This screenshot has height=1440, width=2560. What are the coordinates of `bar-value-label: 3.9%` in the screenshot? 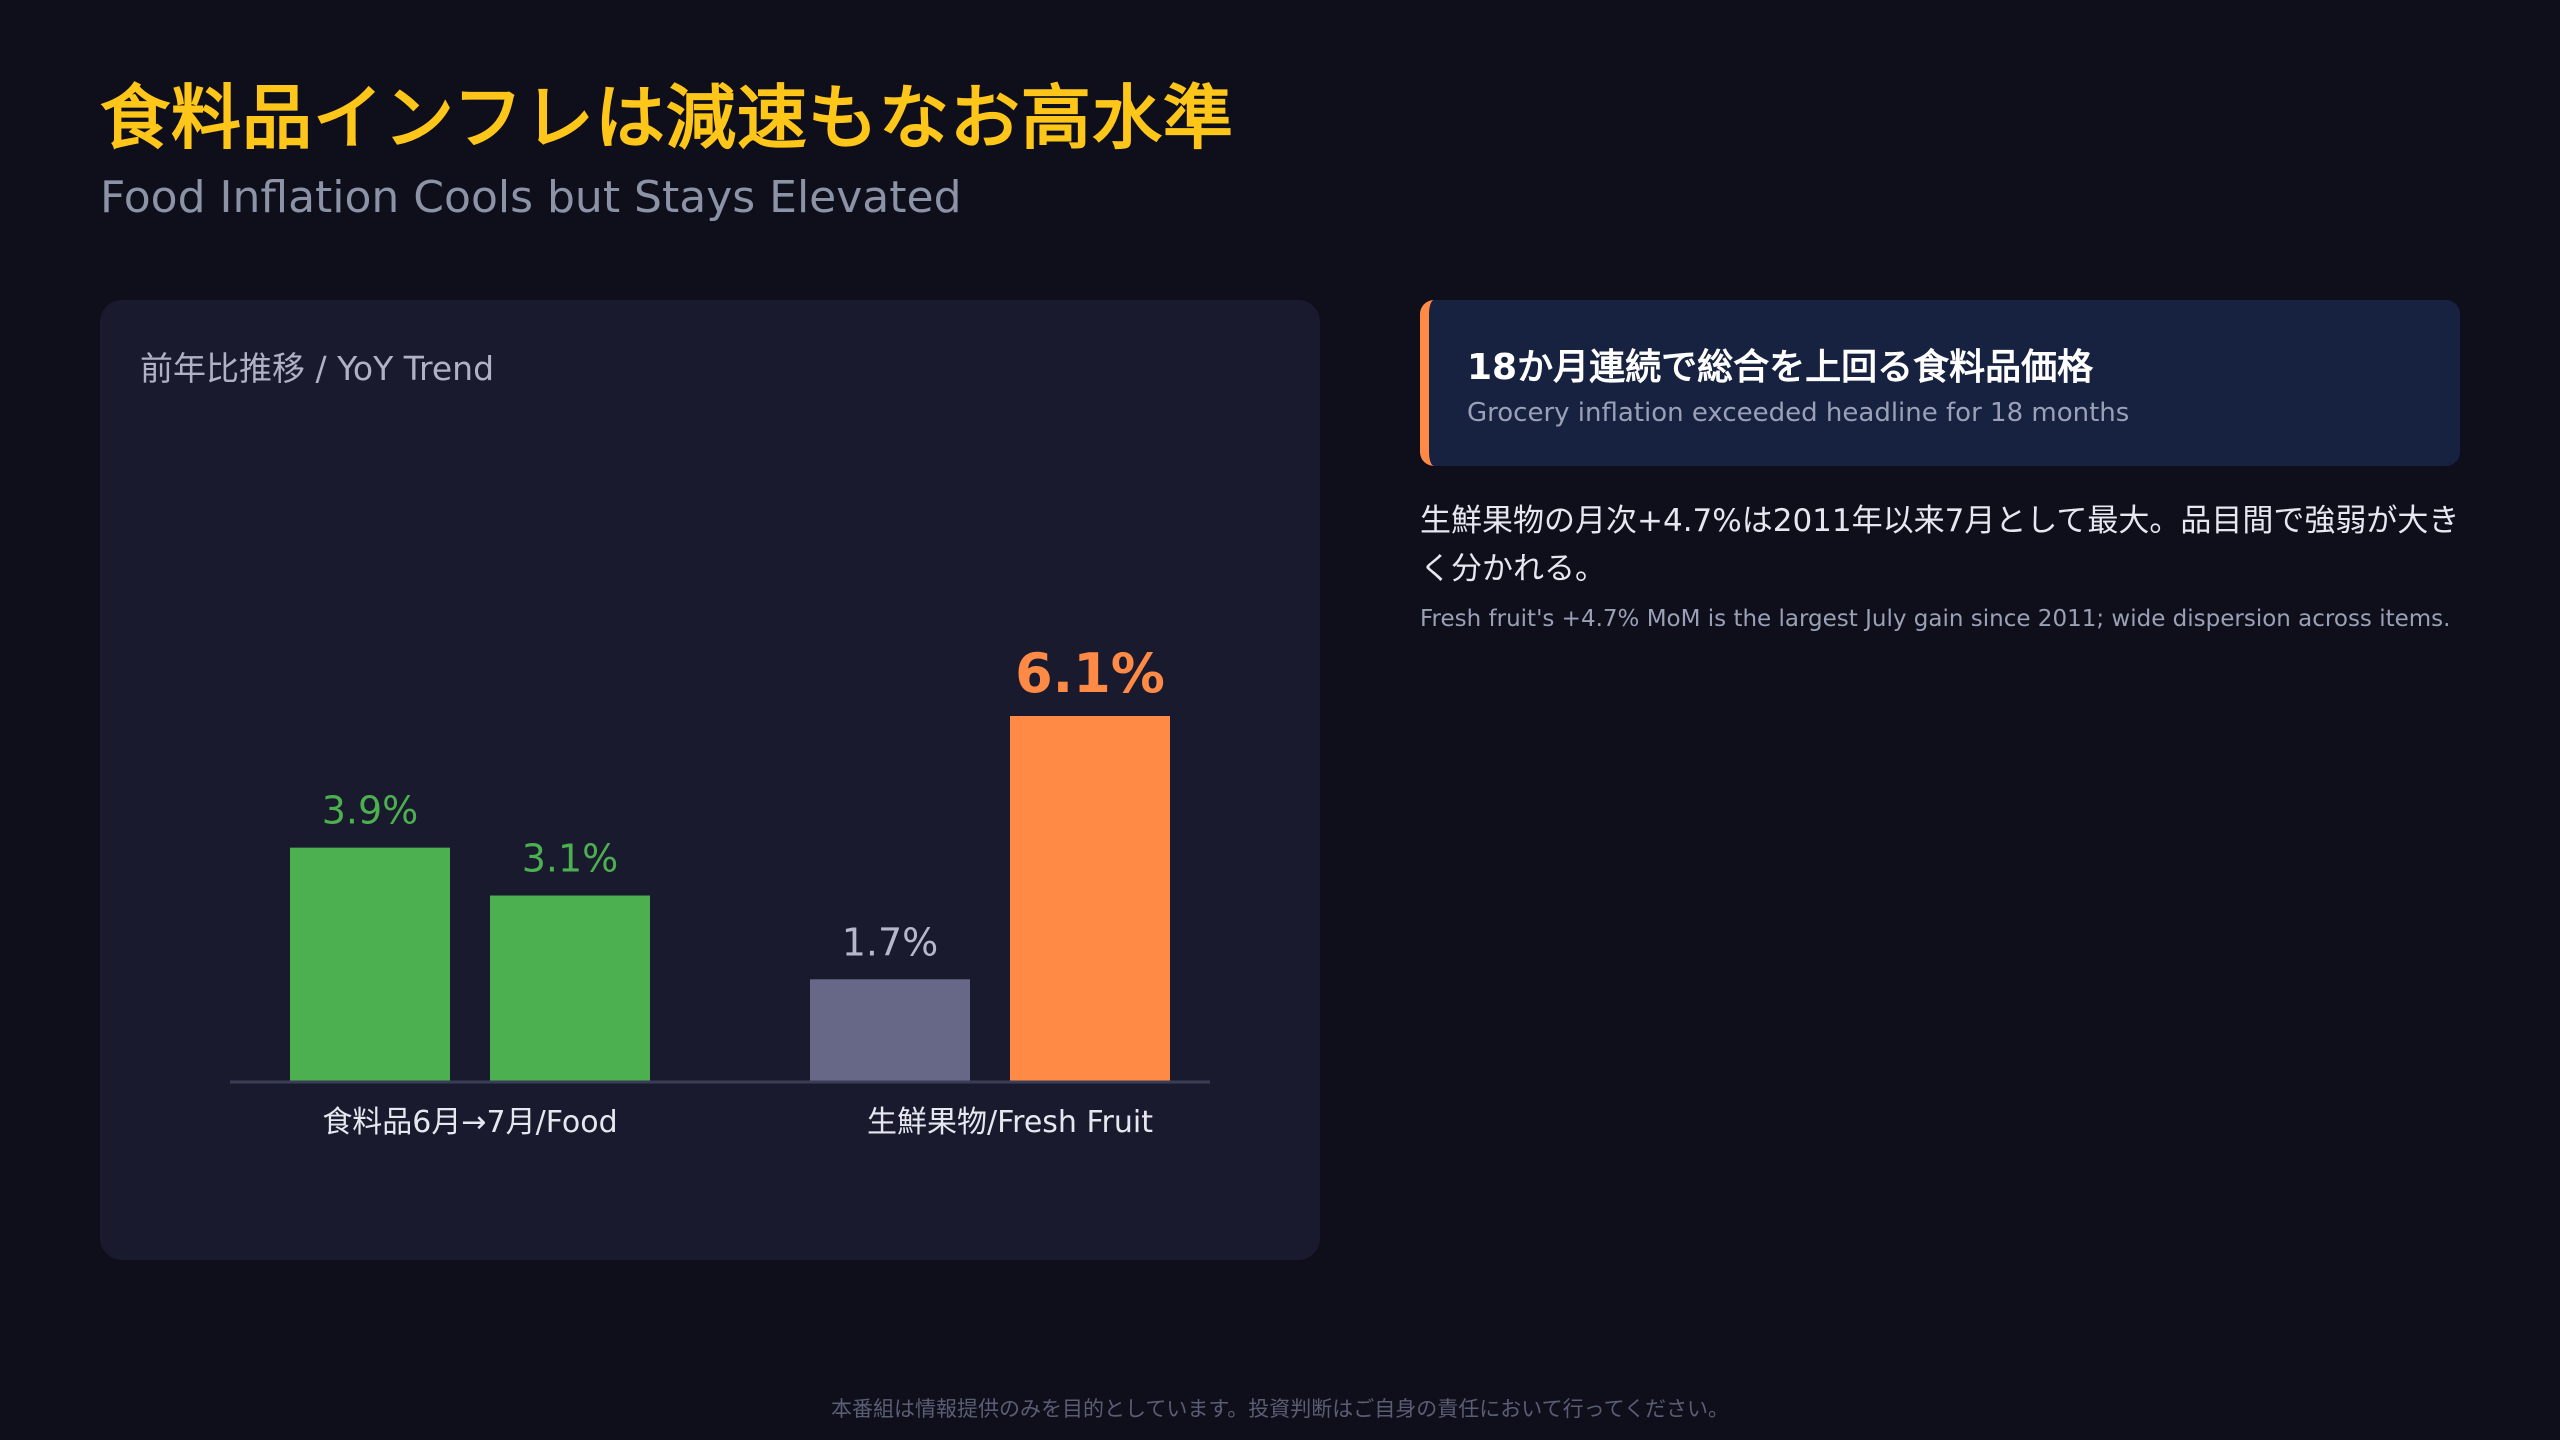 It's located at (370, 811).